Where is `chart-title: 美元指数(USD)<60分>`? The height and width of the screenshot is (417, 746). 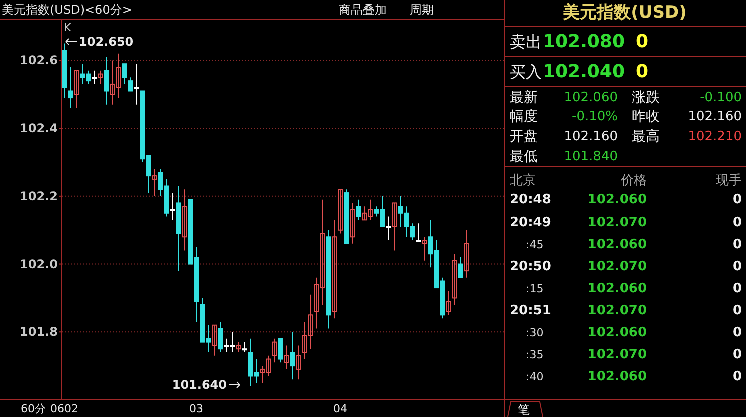
chart-title: 美元指数(USD)<60分> is located at coordinates (67, 10).